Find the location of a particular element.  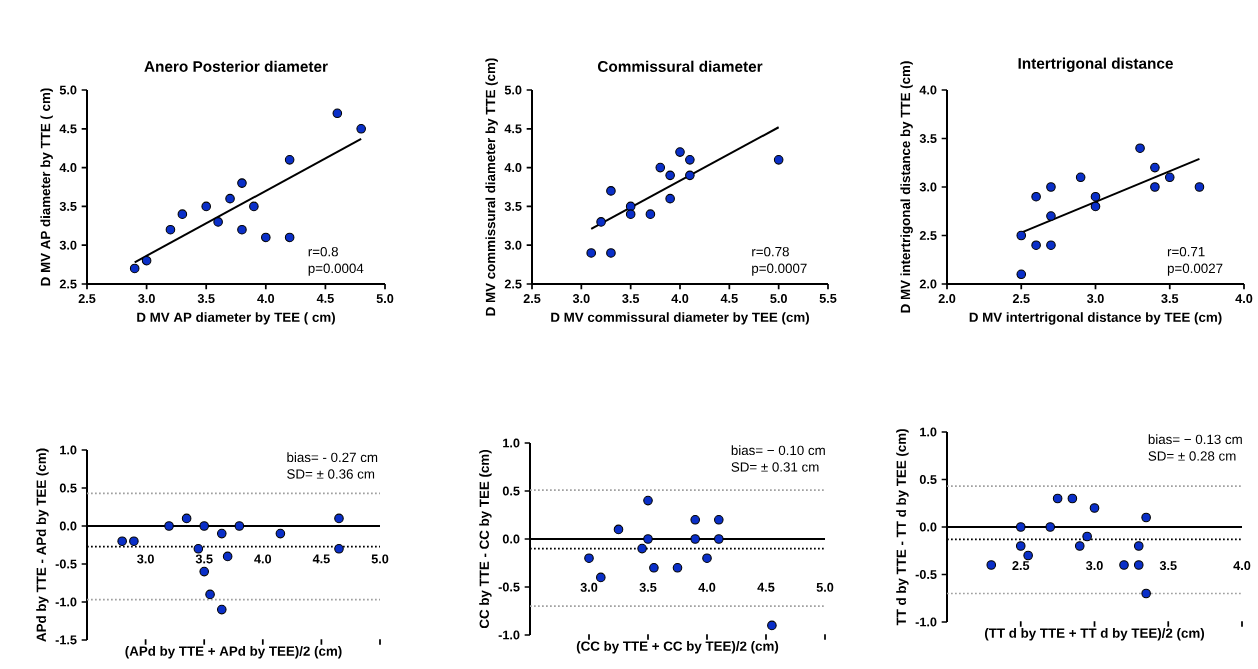

x-axis-title: (TT d by TTE + TT d by TEE)/2 (cm) is located at coordinates (1094, 634).